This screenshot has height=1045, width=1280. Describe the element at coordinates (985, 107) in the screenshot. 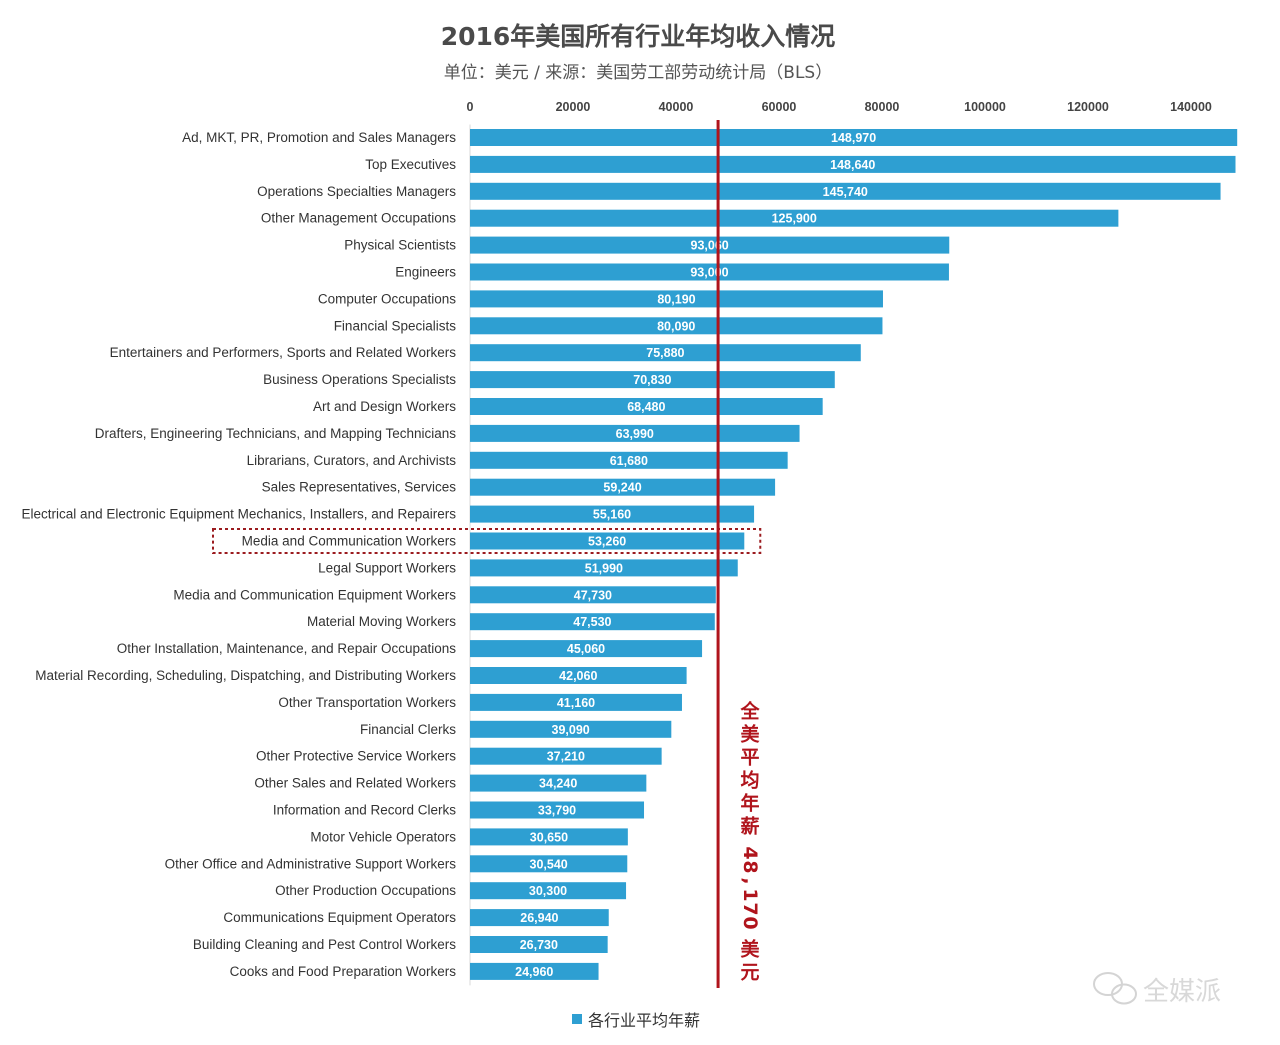

I see `x-tick-label: 100000` at that location.